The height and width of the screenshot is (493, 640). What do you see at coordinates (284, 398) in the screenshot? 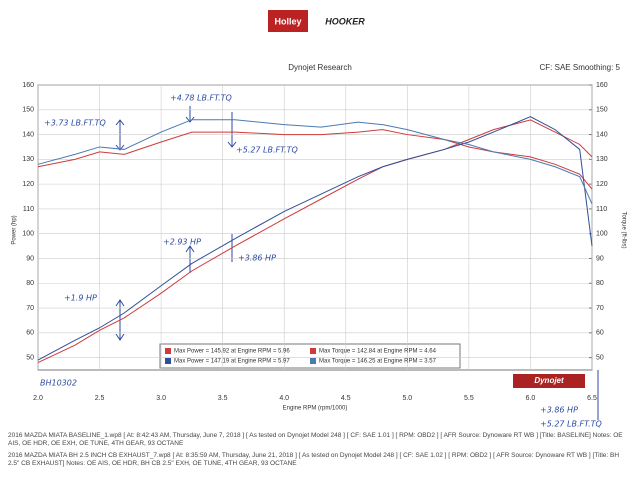
I see `x-tick-label: 4.0` at bounding box center [284, 398].